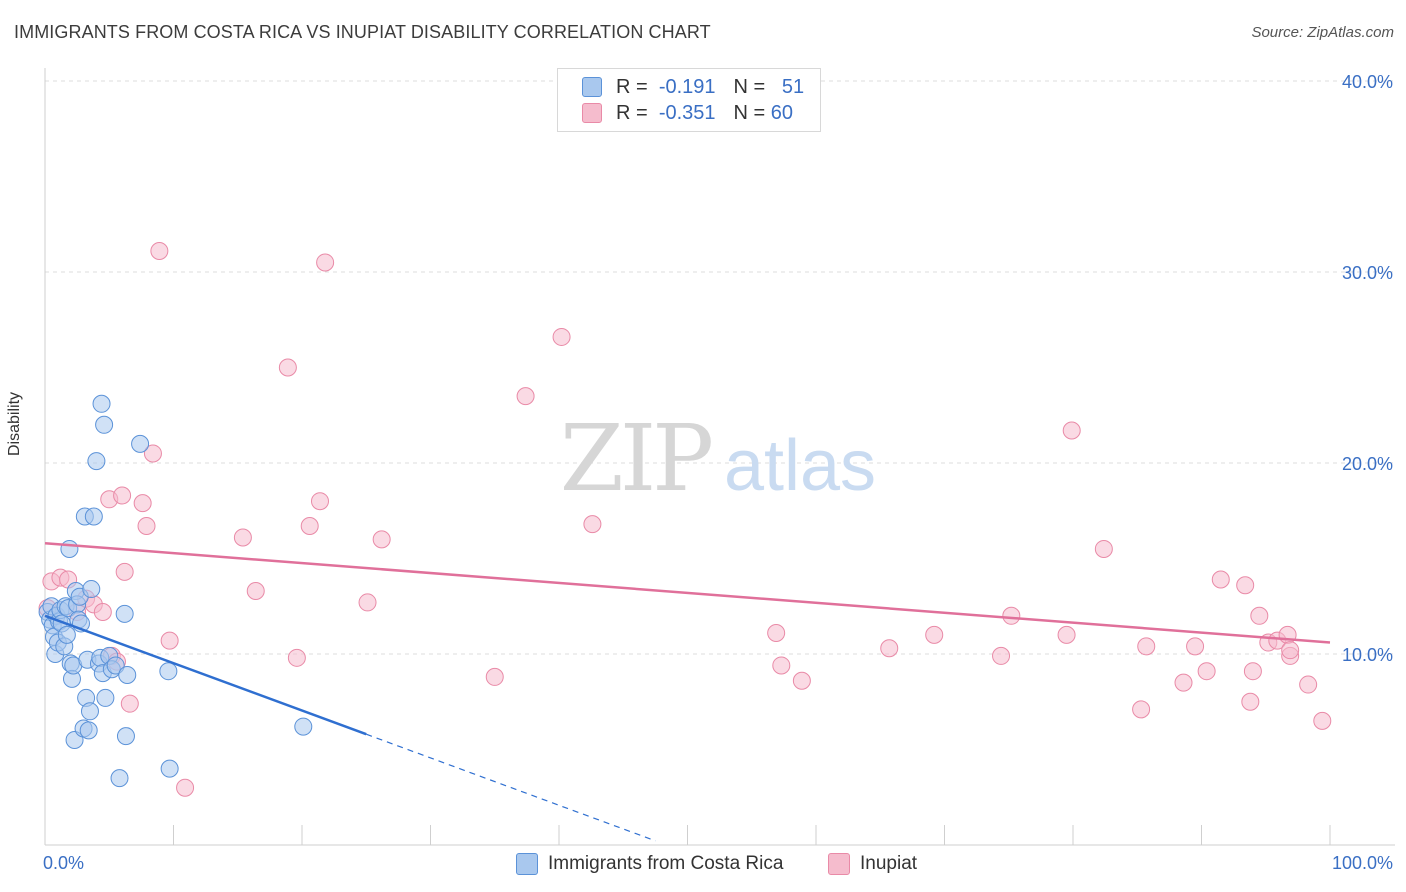 This screenshot has height=892, width=1406. Describe the element at coordinates (1367, 82) in the screenshot. I see `y-tick-label: 40.0%` at that location.